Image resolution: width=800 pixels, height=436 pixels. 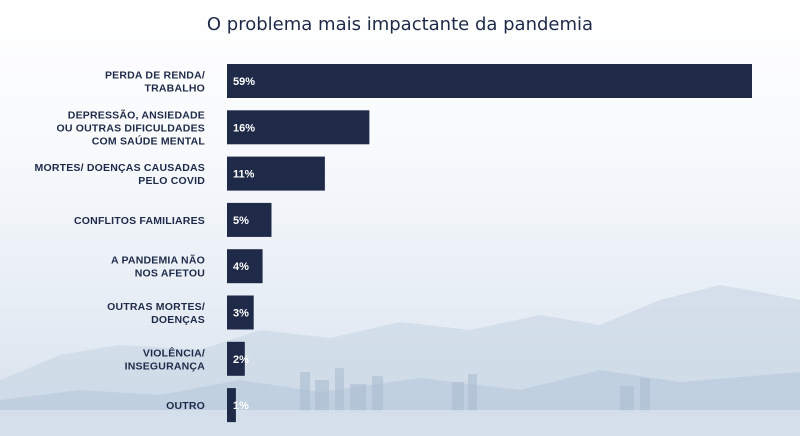 I want to click on category-label: OUTRO, so click(x=185, y=406).